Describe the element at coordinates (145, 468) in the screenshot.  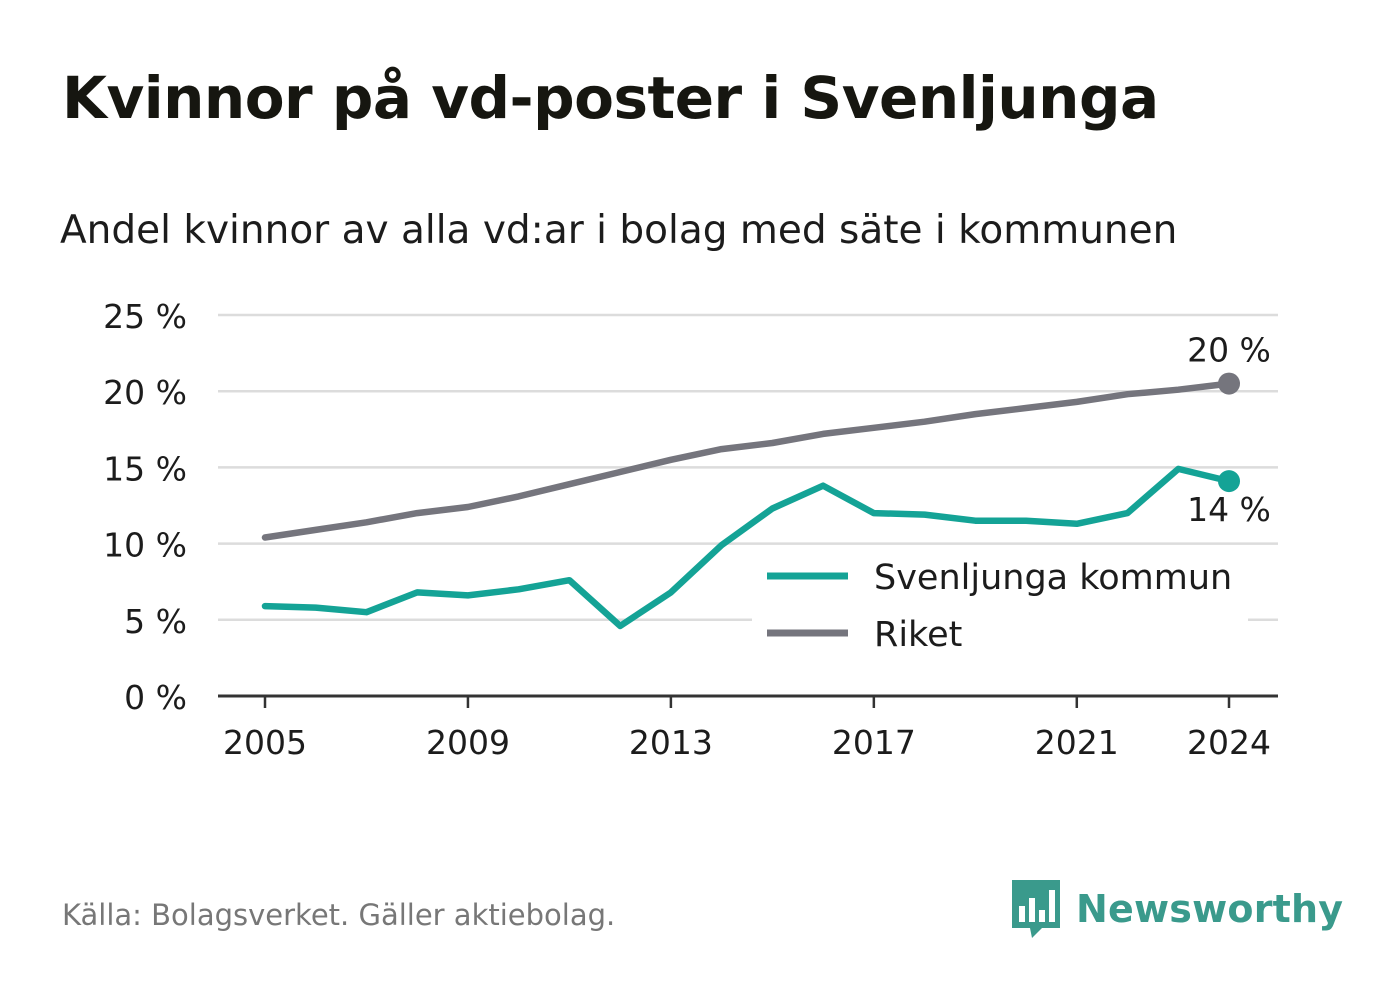
I see `y-tick-label: 15 %` at that location.